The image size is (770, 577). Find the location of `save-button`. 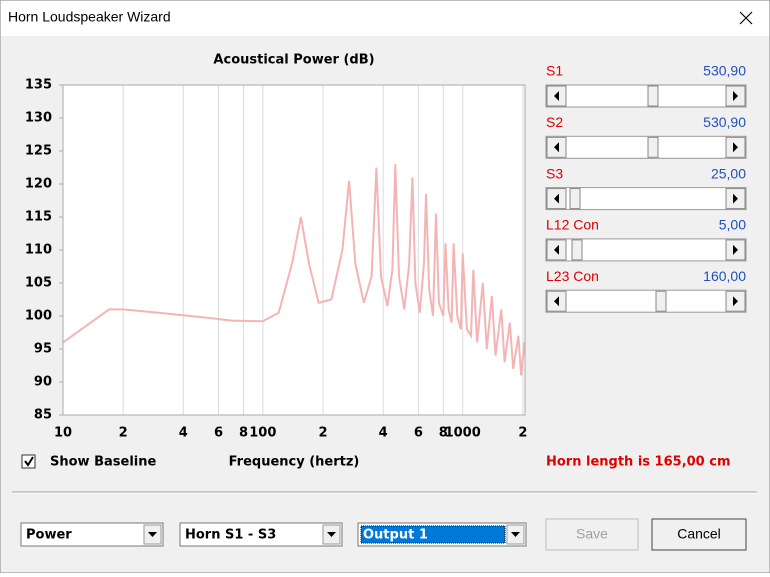

save-button is located at coordinates (592, 534).